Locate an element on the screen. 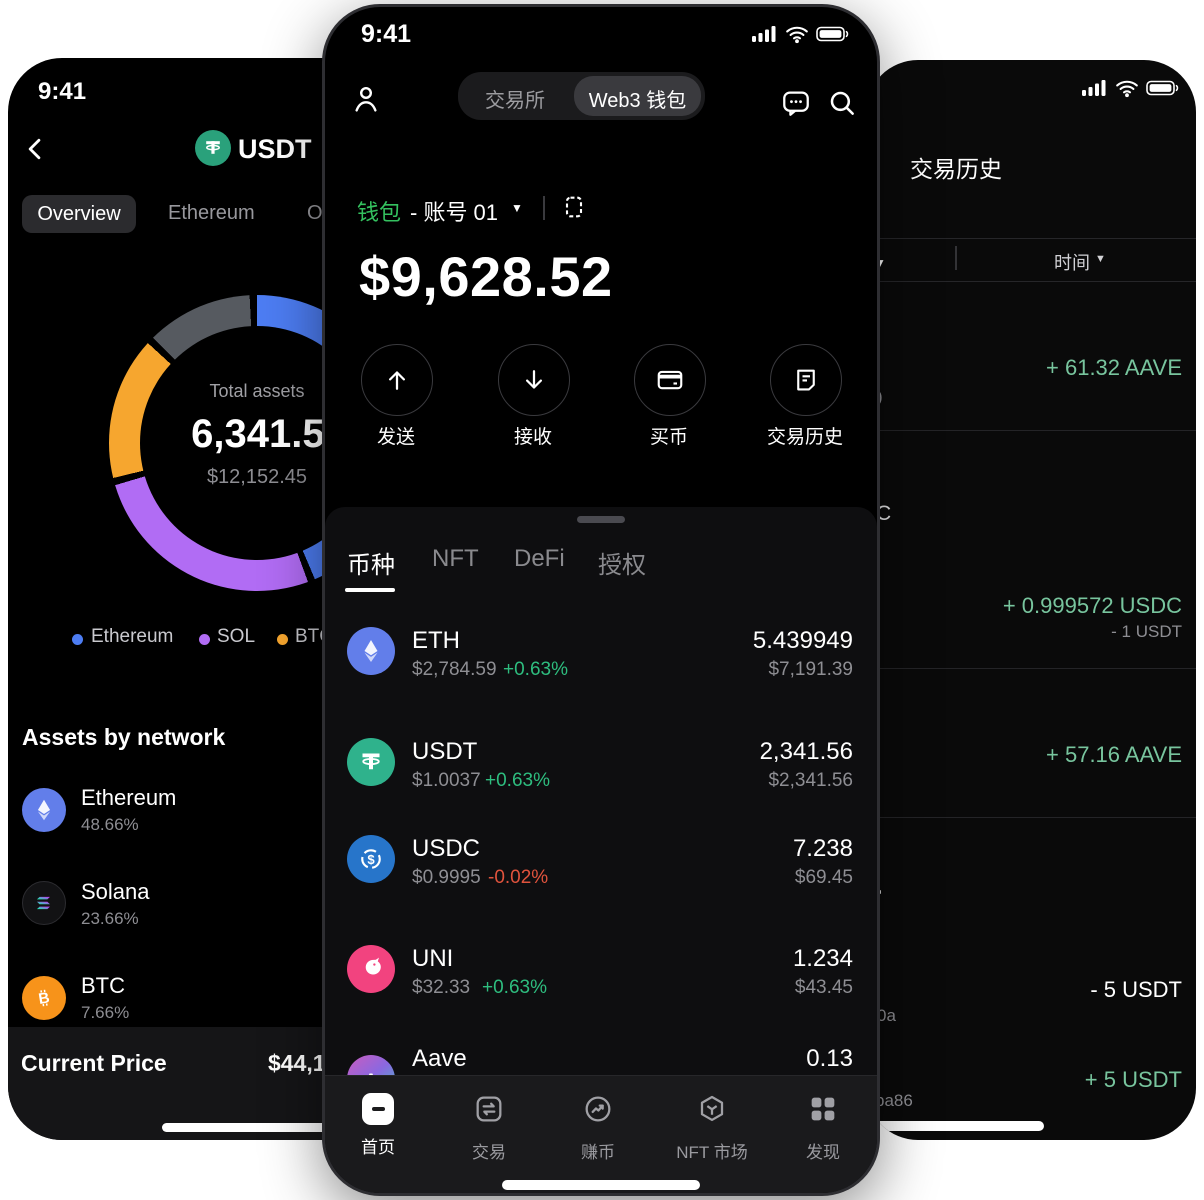  segment-web3-wallet: Web3 钱包 is located at coordinates (637, 96).